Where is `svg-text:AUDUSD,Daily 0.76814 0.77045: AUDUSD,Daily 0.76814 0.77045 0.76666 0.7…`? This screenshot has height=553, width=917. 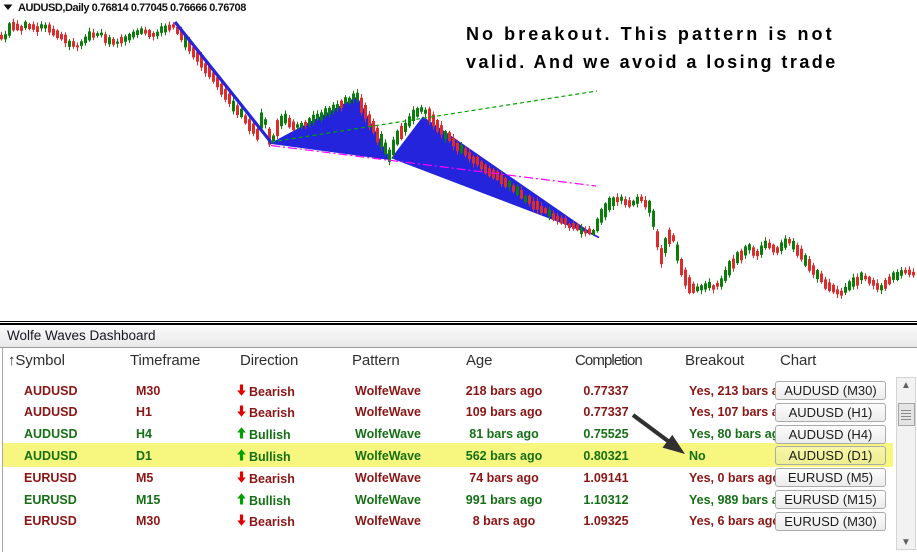 svg-text:AUDUSD,Daily 0.76814 0.77045: AUDUSD,Daily 0.76814 0.77045 0.76666 0.7… is located at coordinates (132, 8).